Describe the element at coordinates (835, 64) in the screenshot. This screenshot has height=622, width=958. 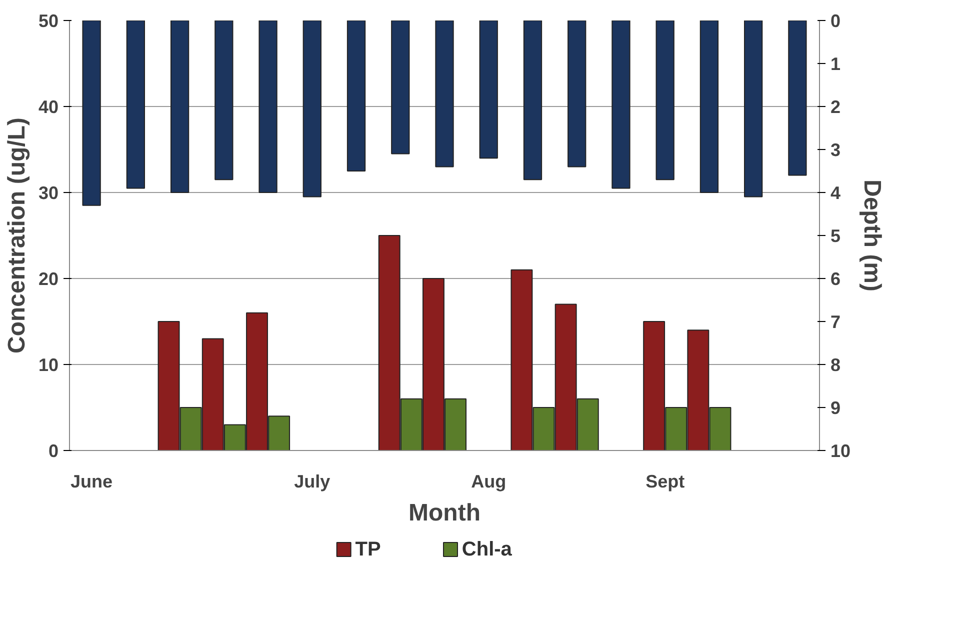
I see `y2-tick-label: 1` at that location.